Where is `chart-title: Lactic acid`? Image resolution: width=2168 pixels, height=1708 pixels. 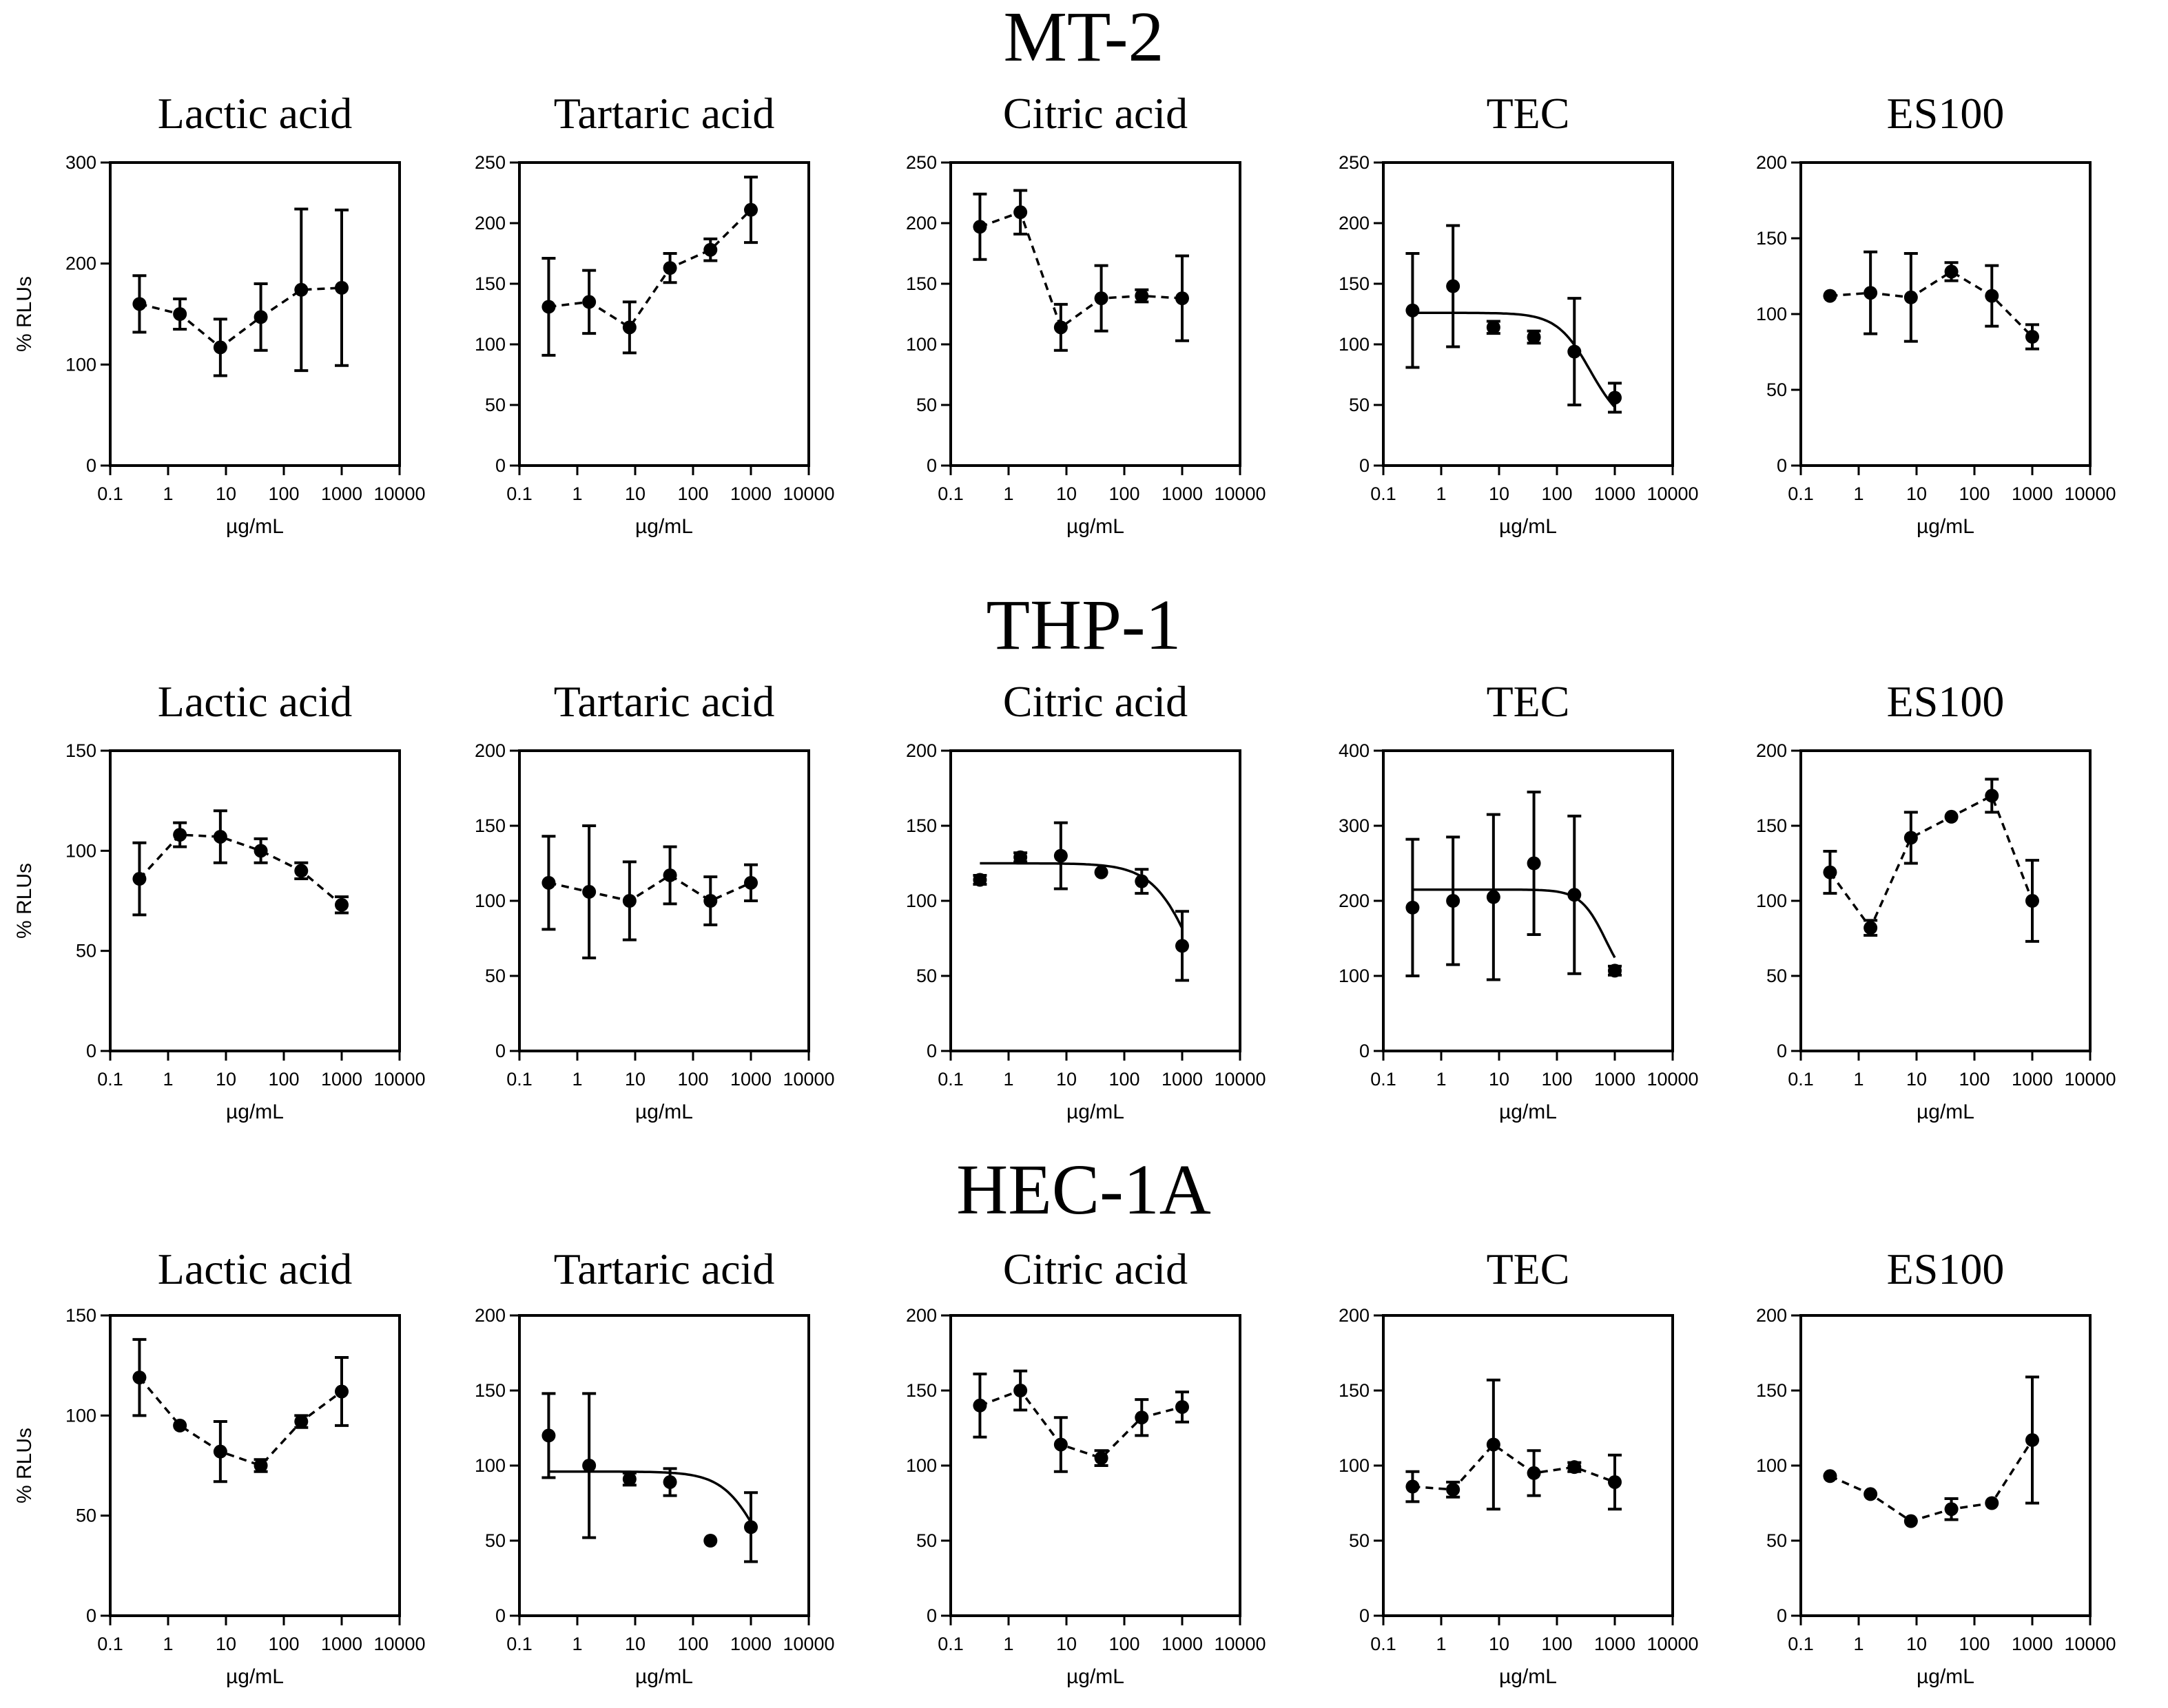 chart-title: Lactic acid is located at coordinates (255, 113).